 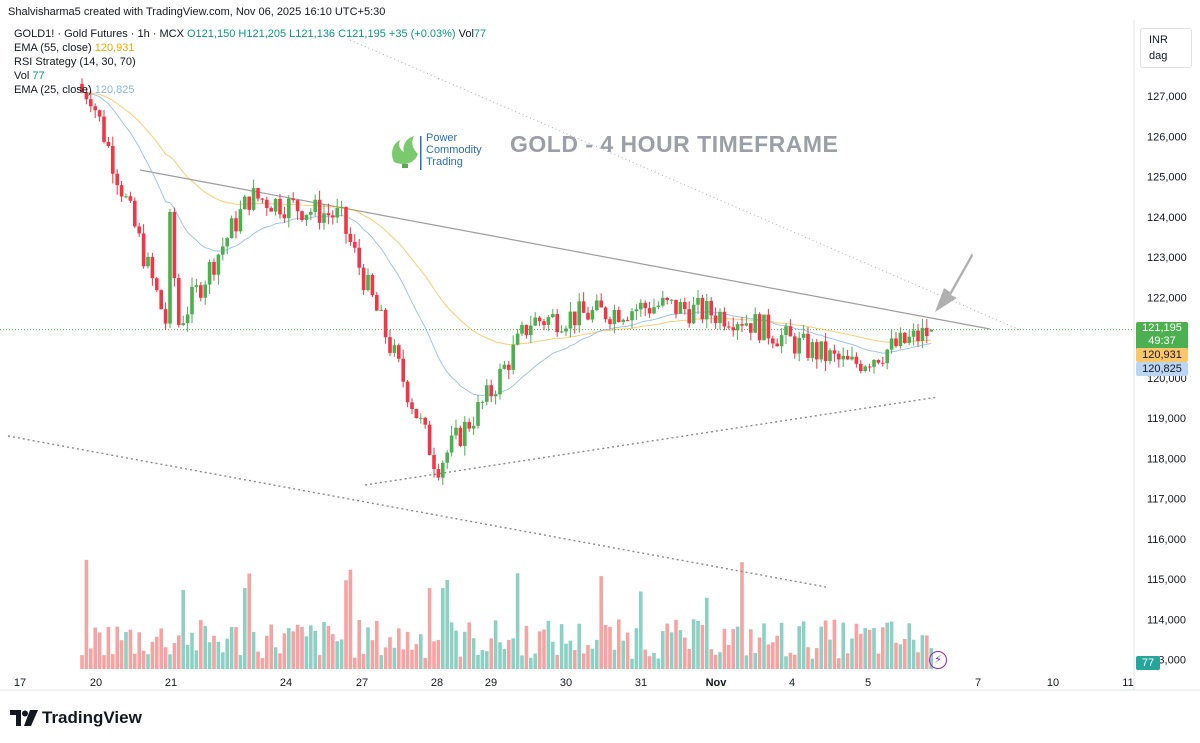 What do you see at coordinates (1167, 137) in the screenshot?
I see `y-tick-label: 126,000` at bounding box center [1167, 137].